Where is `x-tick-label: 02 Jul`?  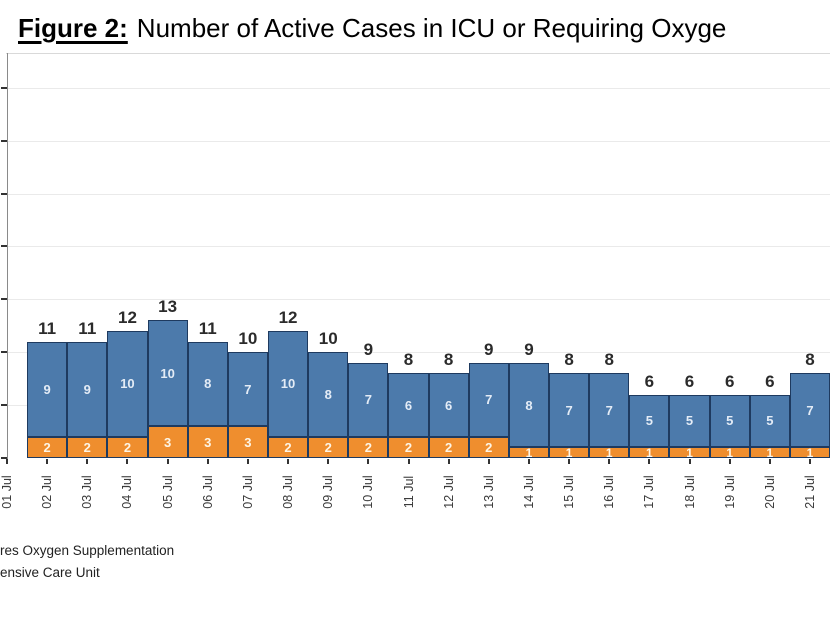 x-tick-label: 02 Jul is located at coordinates (47, 492).